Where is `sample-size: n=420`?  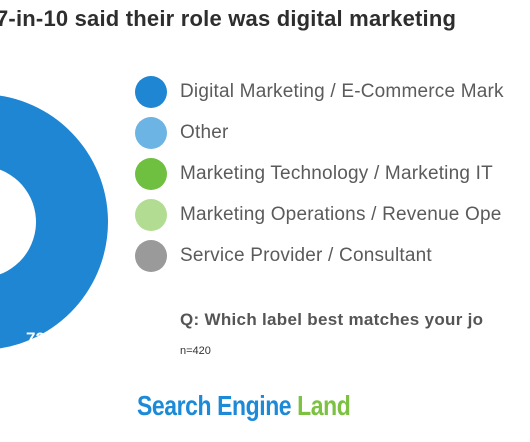
sample-size: n=420 is located at coordinates (195, 351).